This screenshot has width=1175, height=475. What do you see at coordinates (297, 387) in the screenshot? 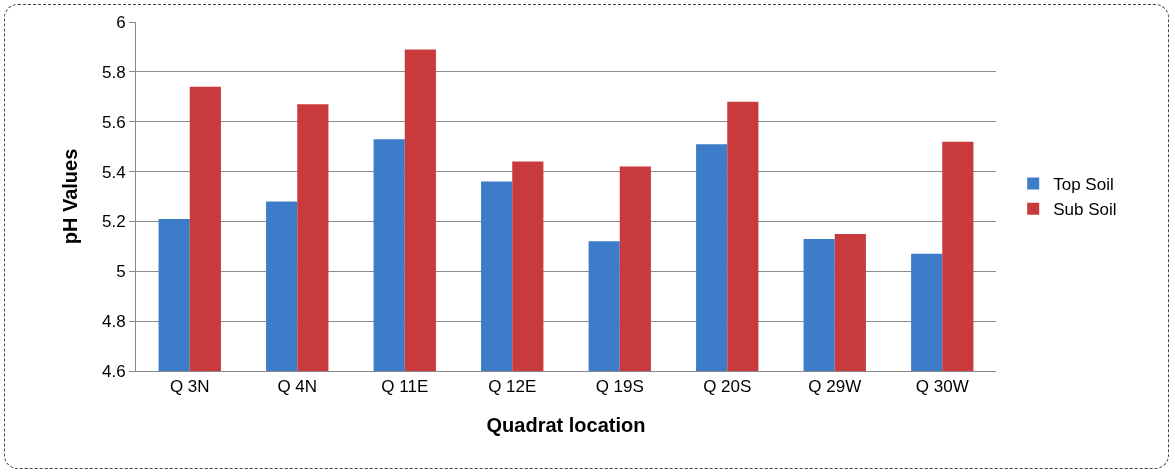
I see `x-tick-label: Q 4N` at bounding box center [297, 387].